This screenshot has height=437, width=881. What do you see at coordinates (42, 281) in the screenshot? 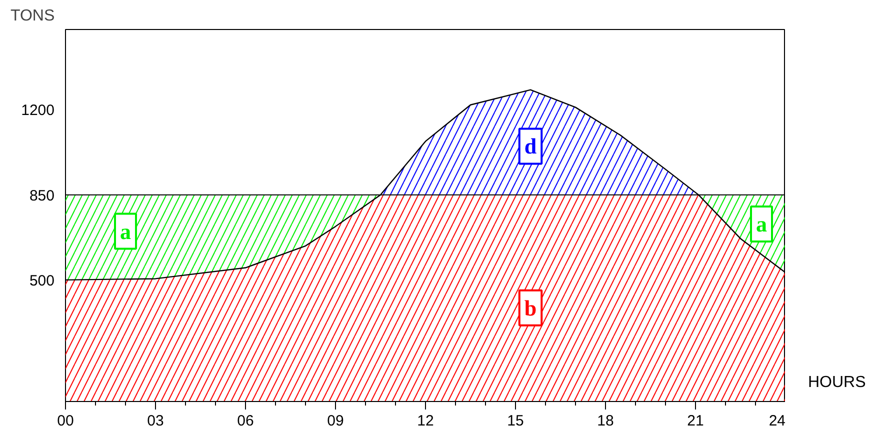
I see `y-tick-label: 500` at bounding box center [42, 281].